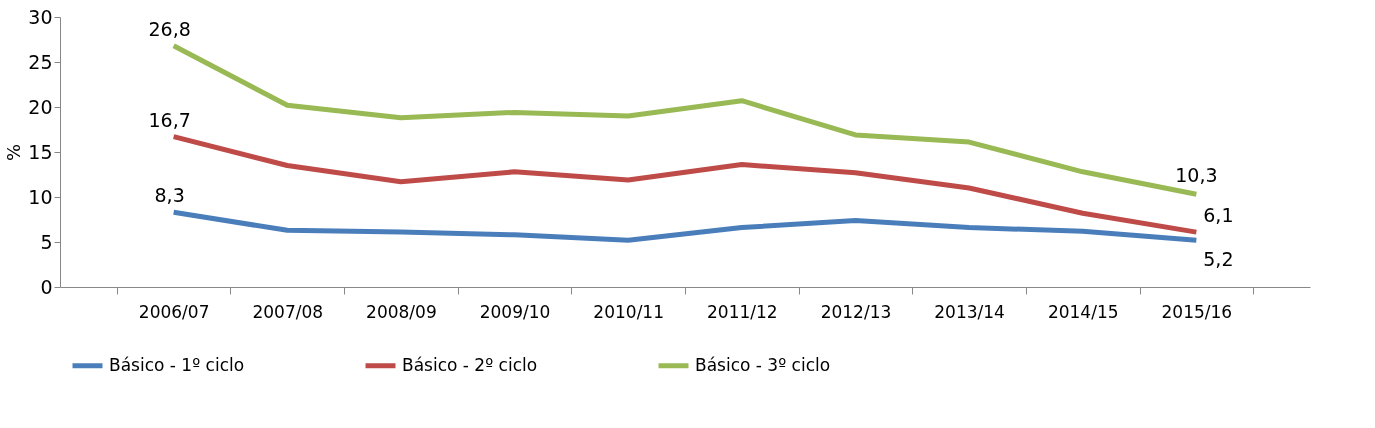 Image resolution: width=1375 pixels, height=428 pixels. I want to click on legend-label: Básico - 2º ciclo, so click(470, 364).